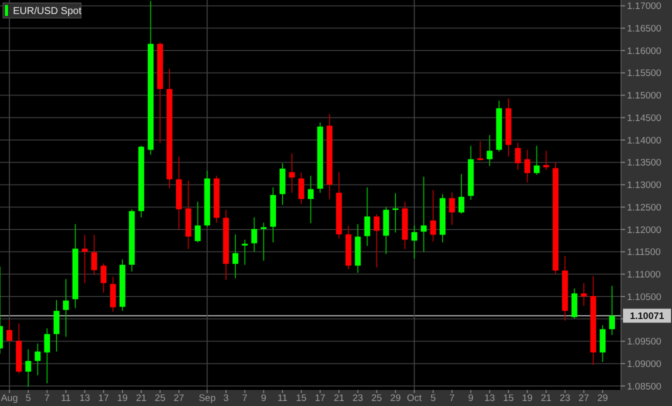 This screenshot has width=672, height=406. What do you see at coordinates (414, 398) in the screenshot?
I see `x-tick-label: Oct` at bounding box center [414, 398].